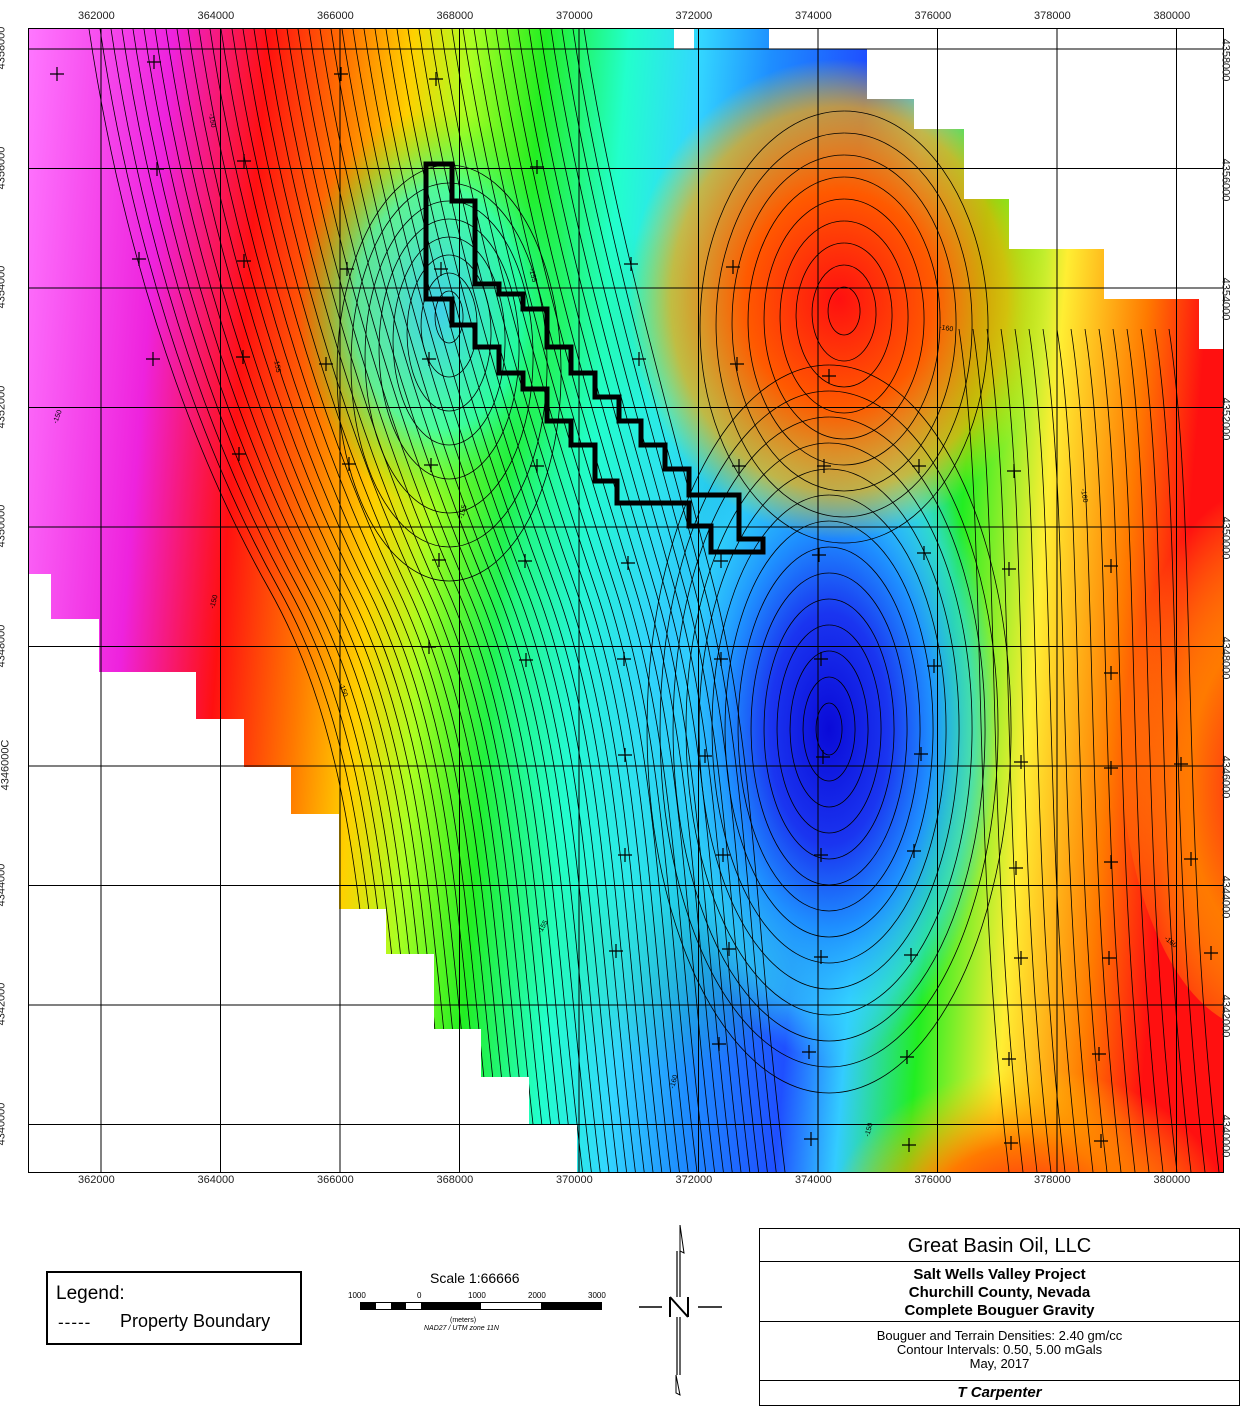 Image resolution: width=1242 pixels, height=1407 pixels. I want to click on date-text: May, 2017, so click(999, 1363).